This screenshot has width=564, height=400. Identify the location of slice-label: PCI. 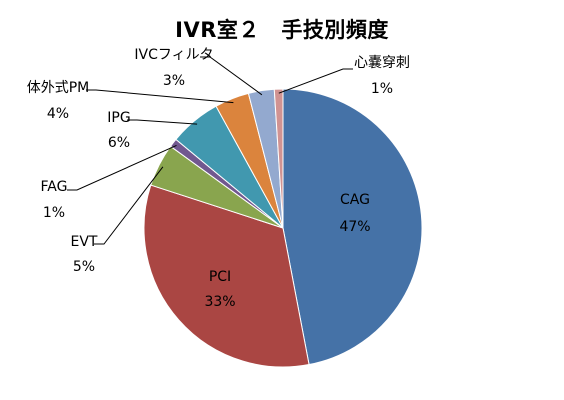
(220, 277).